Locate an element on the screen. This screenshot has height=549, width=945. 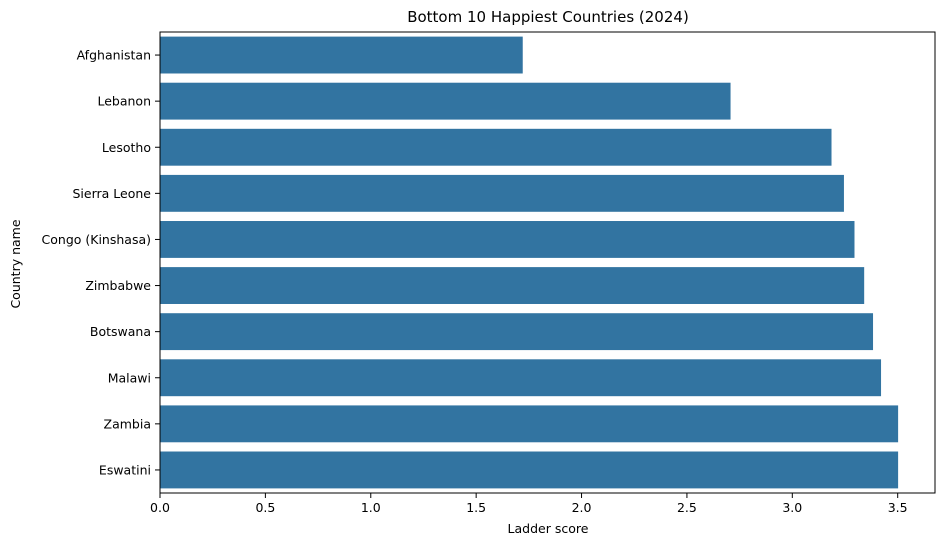
x-tick-label: 2.0 is located at coordinates (582, 507).